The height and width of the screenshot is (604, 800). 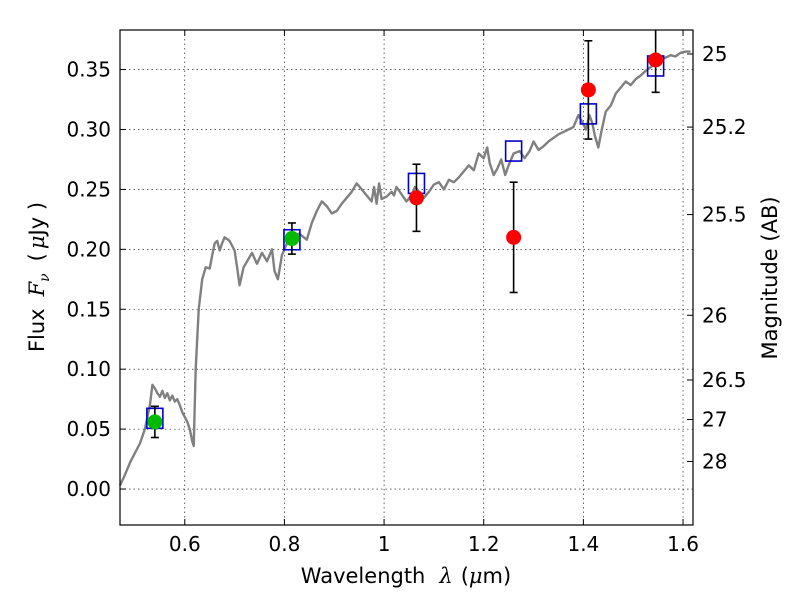 What do you see at coordinates (683, 544) in the screenshot?
I see `x-tick-label: 1.6` at bounding box center [683, 544].